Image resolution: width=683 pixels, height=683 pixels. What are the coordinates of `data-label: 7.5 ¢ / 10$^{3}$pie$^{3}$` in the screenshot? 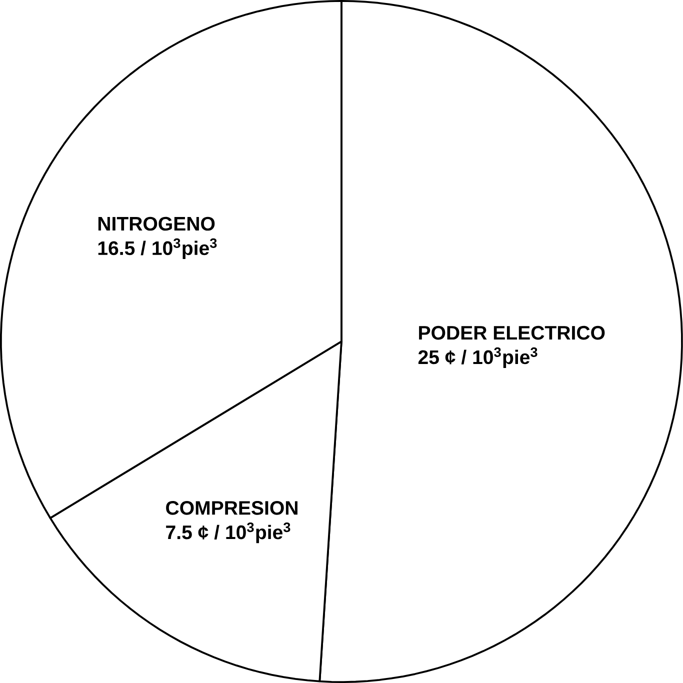 It's located at (228, 533).